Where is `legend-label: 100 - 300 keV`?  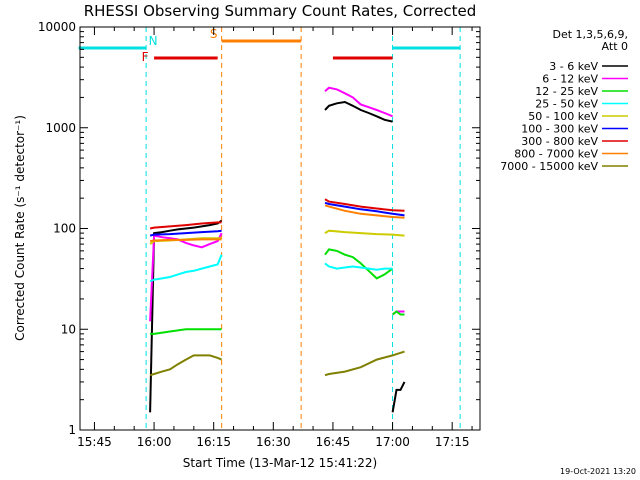
legend-label: 100 - 300 keV is located at coordinates (559, 129).